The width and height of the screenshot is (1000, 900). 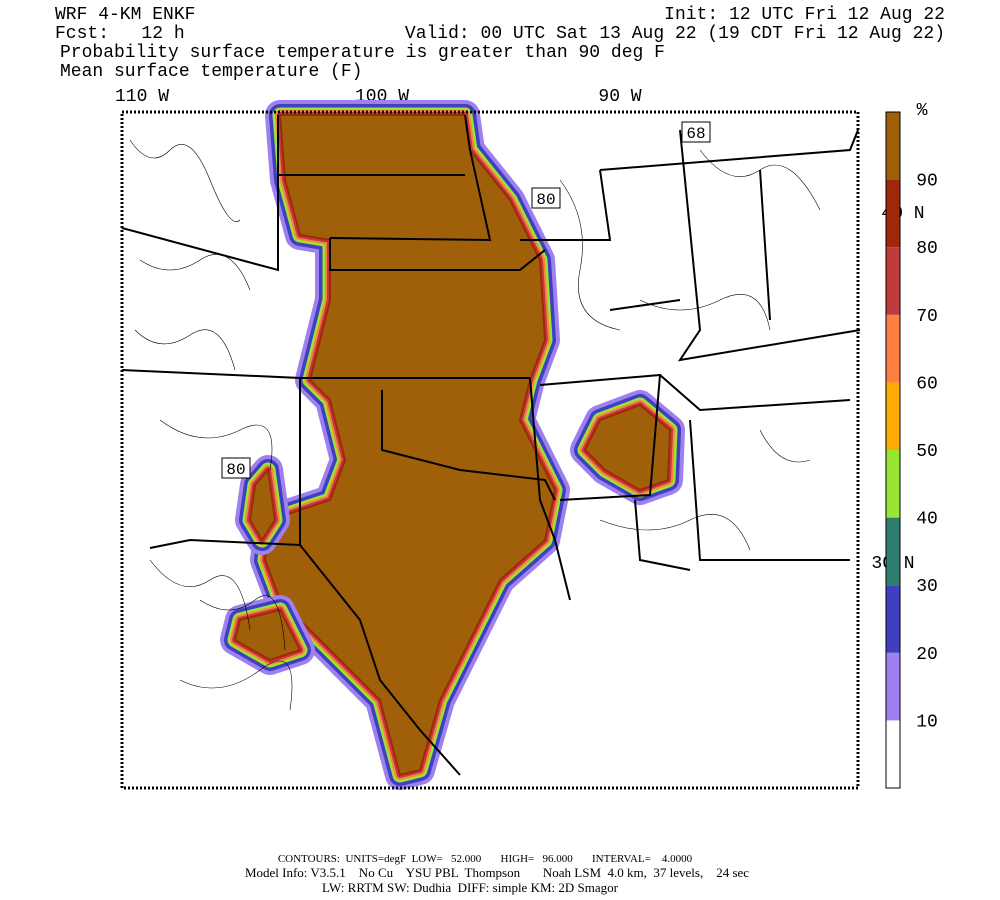 I want to click on contour-label: 68, so click(x=695, y=134).